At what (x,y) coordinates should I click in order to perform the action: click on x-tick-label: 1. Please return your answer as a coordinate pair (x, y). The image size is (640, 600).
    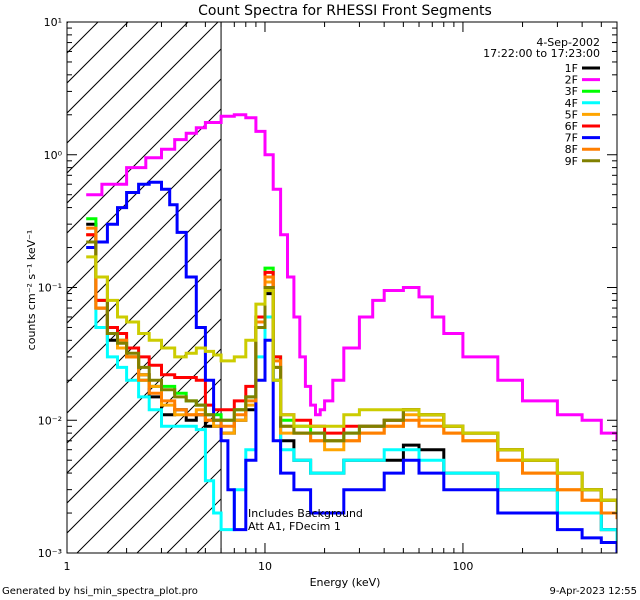
    Looking at the image, I should click on (67, 566).